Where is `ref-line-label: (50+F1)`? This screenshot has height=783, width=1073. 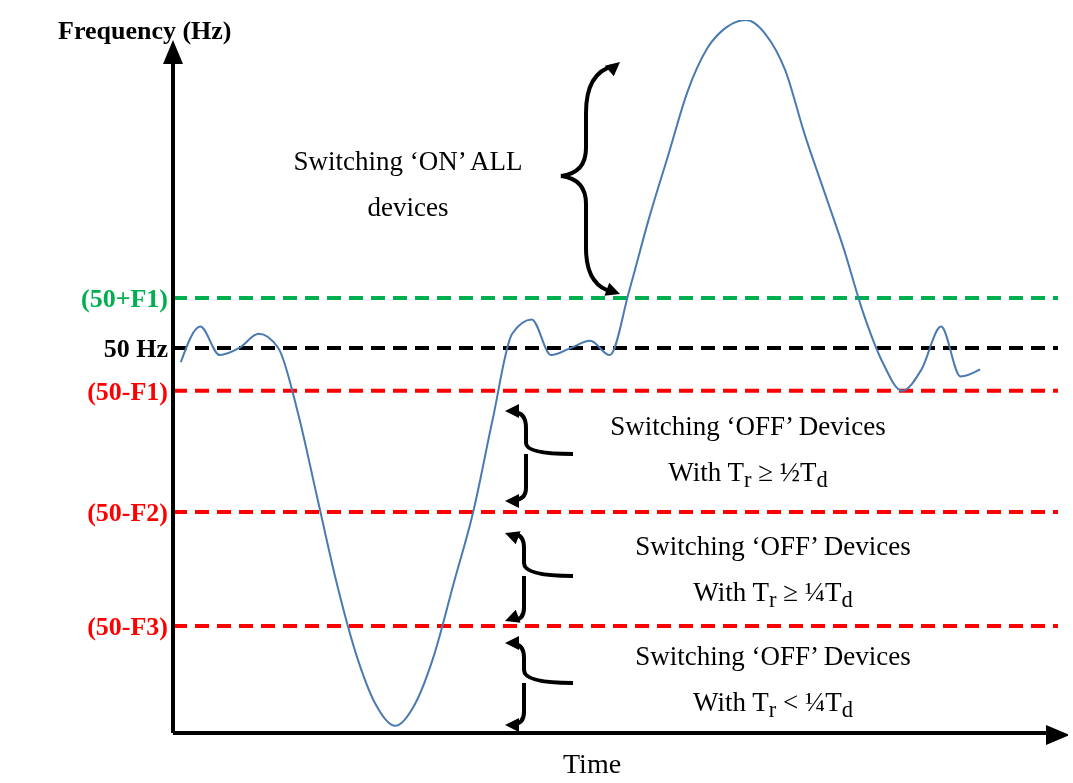
ref-line-label: (50+F1) is located at coordinates (124, 299).